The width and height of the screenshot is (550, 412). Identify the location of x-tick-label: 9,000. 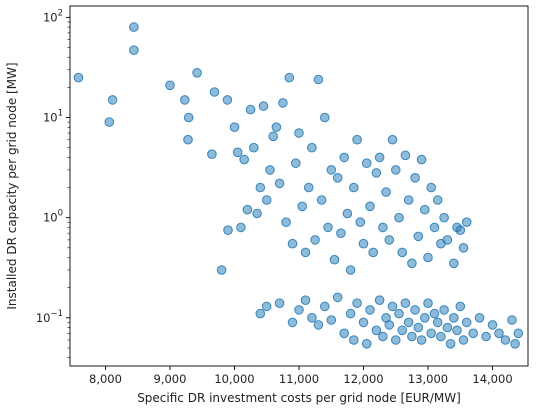
(170, 379).